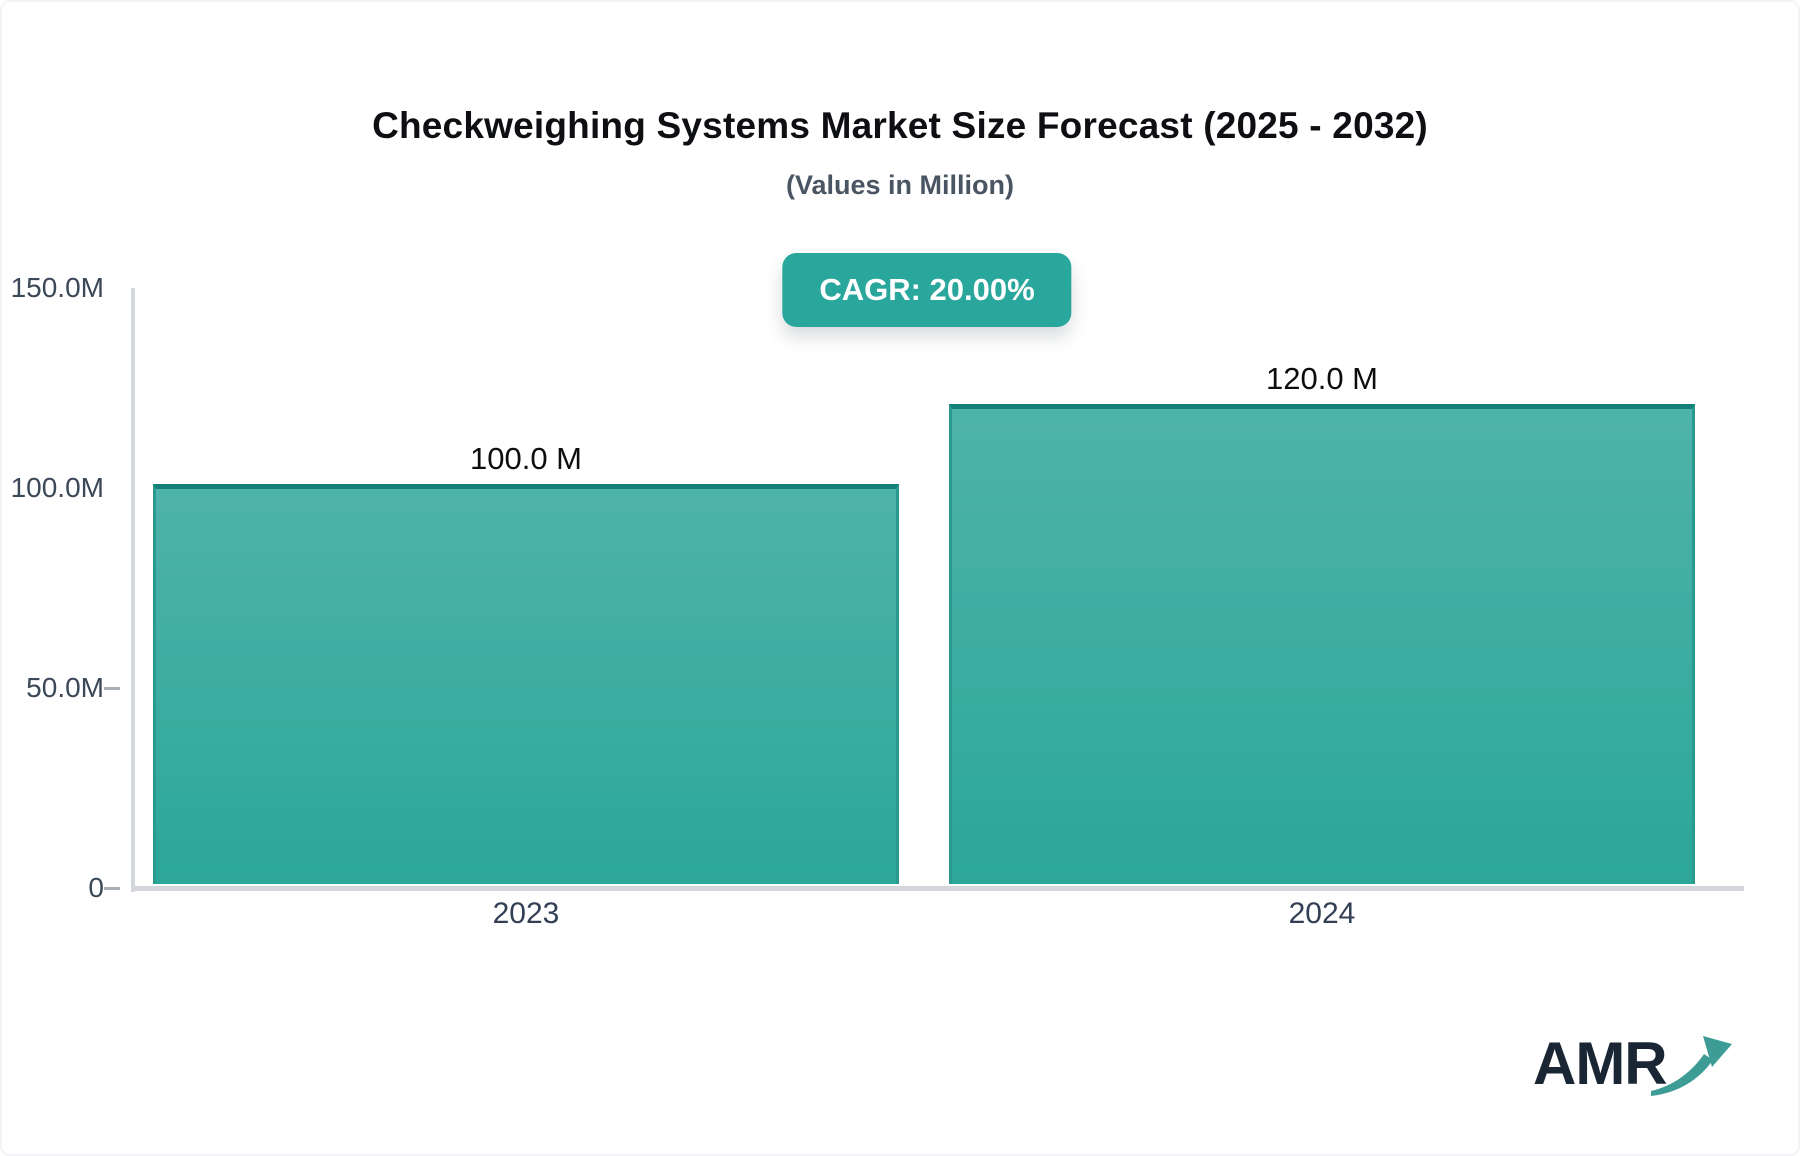  What do you see at coordinates (526, 913) in the screenshot?
I see `x-axis-label-2023: 2023` at bounding box center [526, 913].